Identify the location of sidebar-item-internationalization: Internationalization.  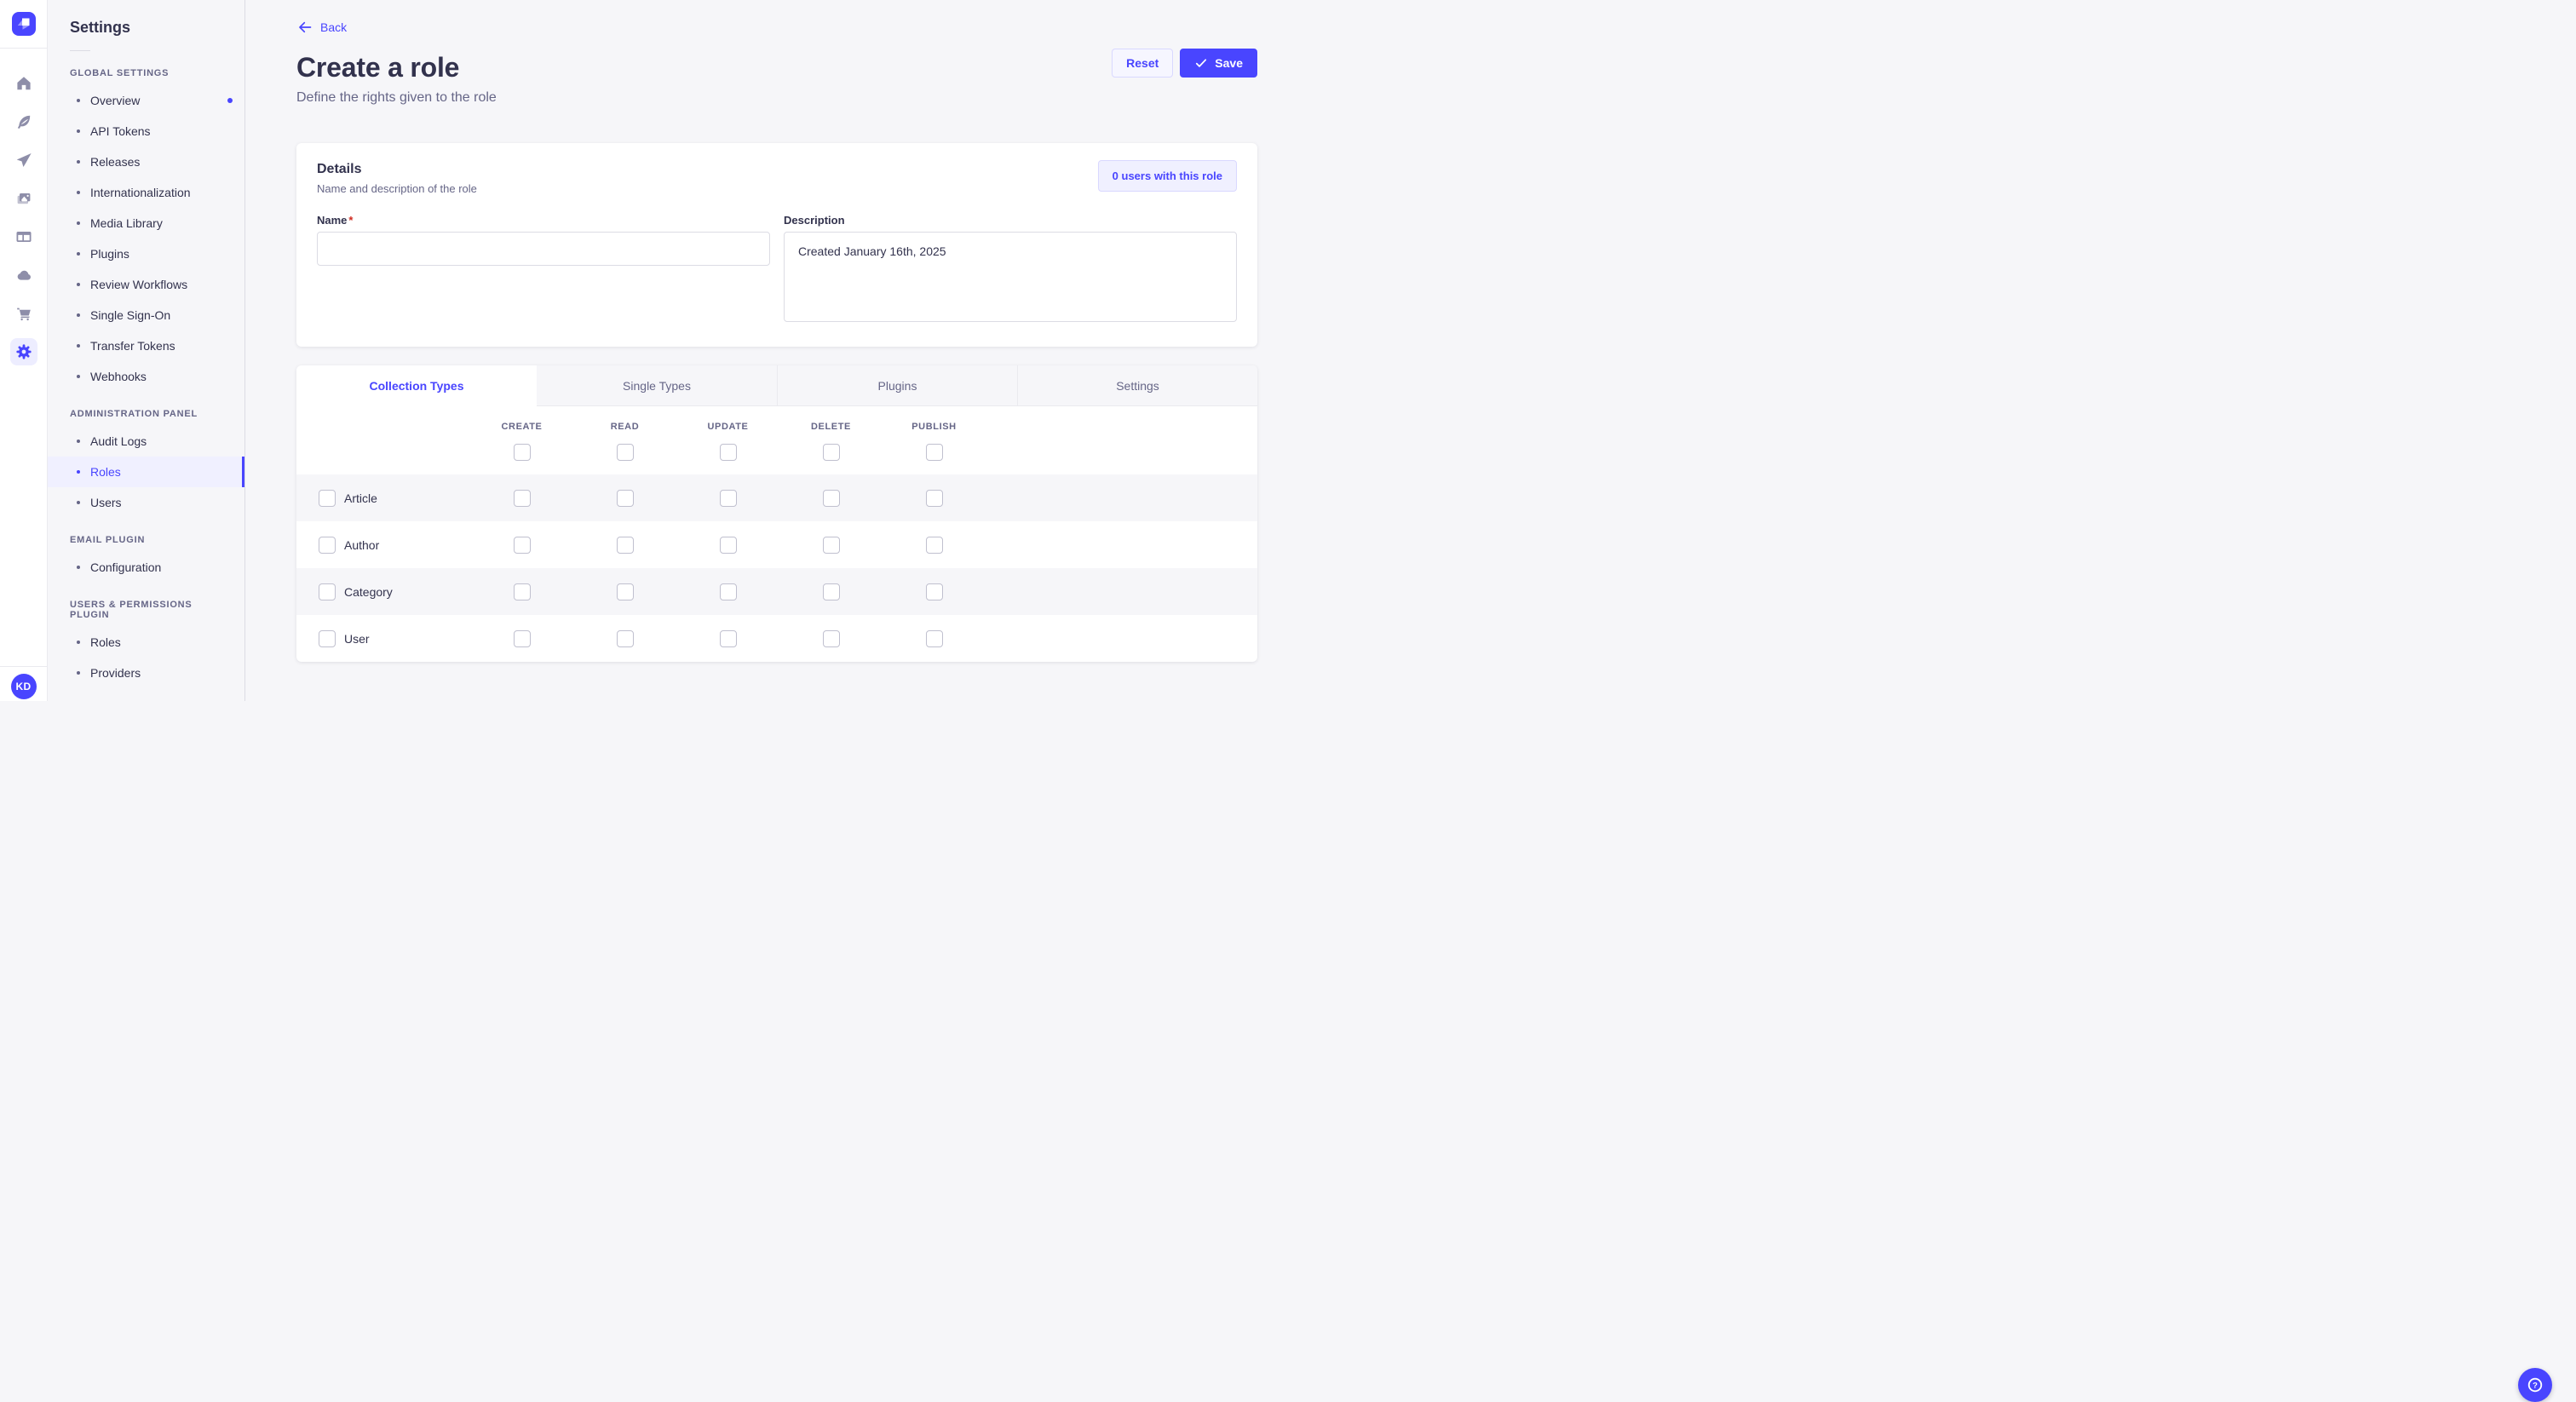
(146, 192).